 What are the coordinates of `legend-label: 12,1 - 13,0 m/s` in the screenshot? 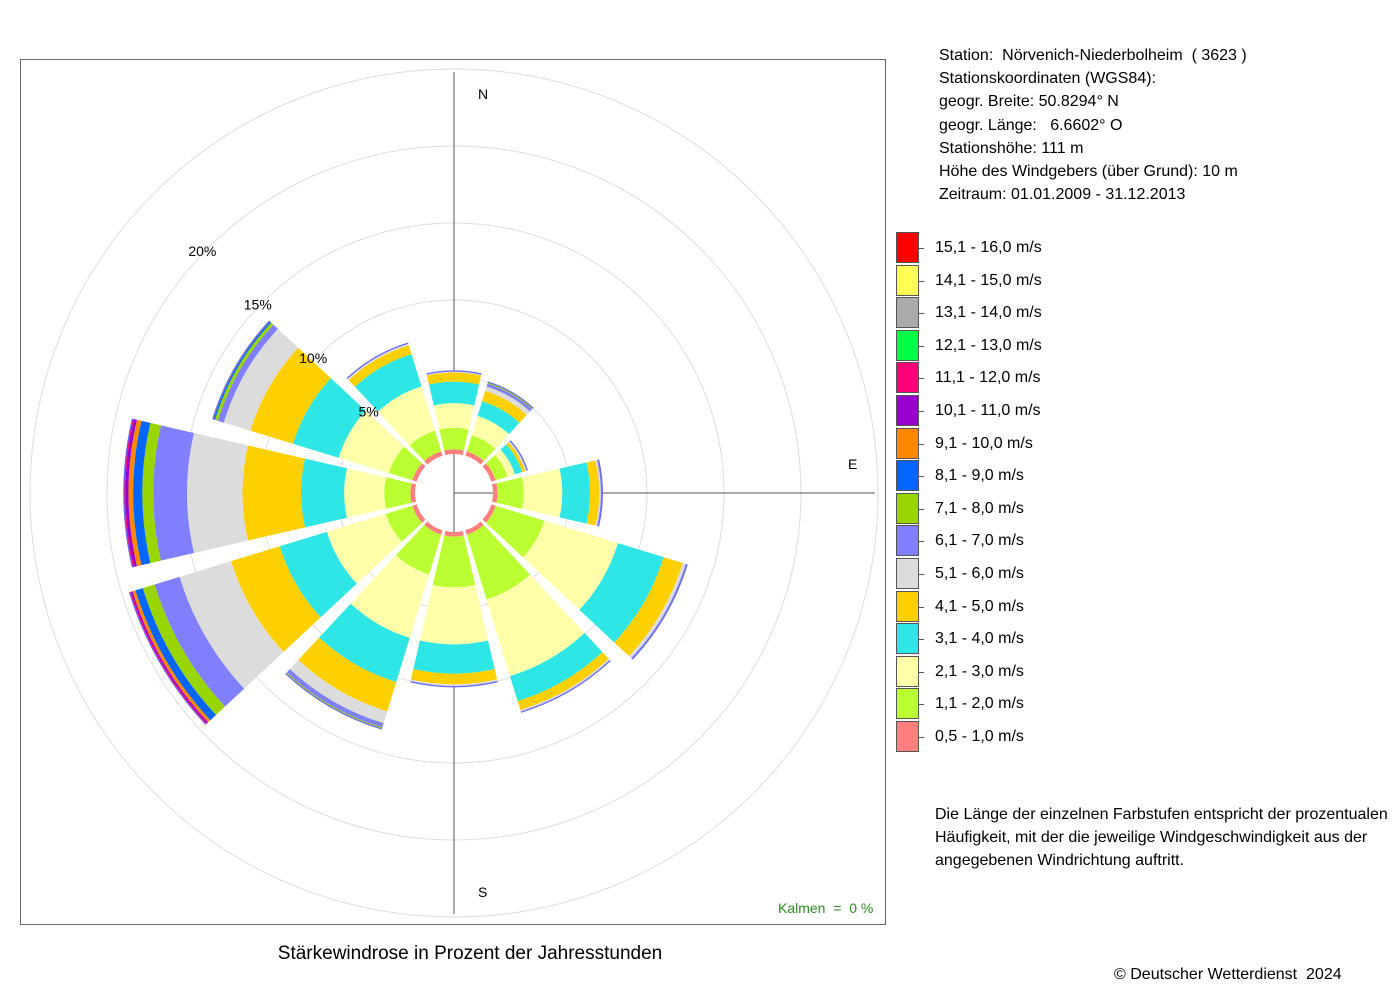 It's located at (988, 345).